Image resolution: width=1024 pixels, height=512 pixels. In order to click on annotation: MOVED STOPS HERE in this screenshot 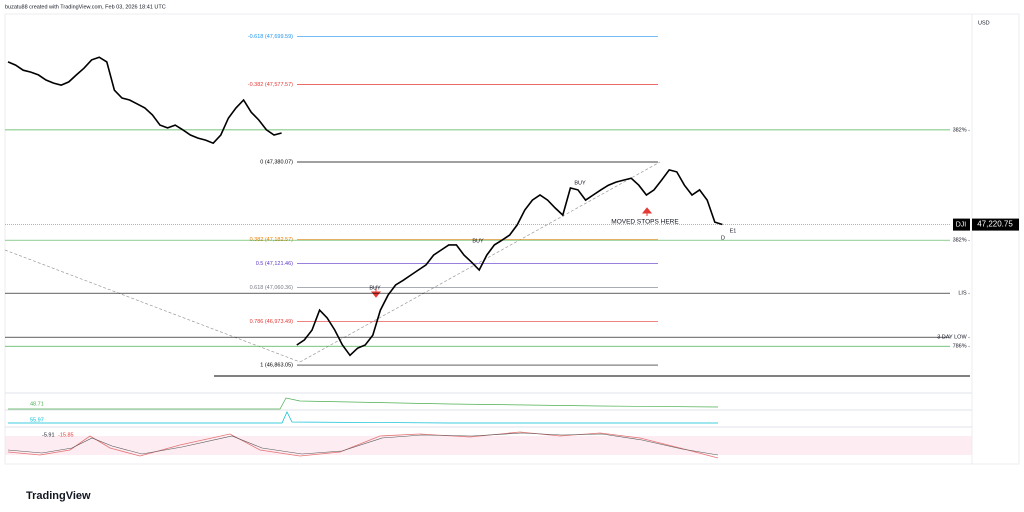, I will do `click(645, 222)`.